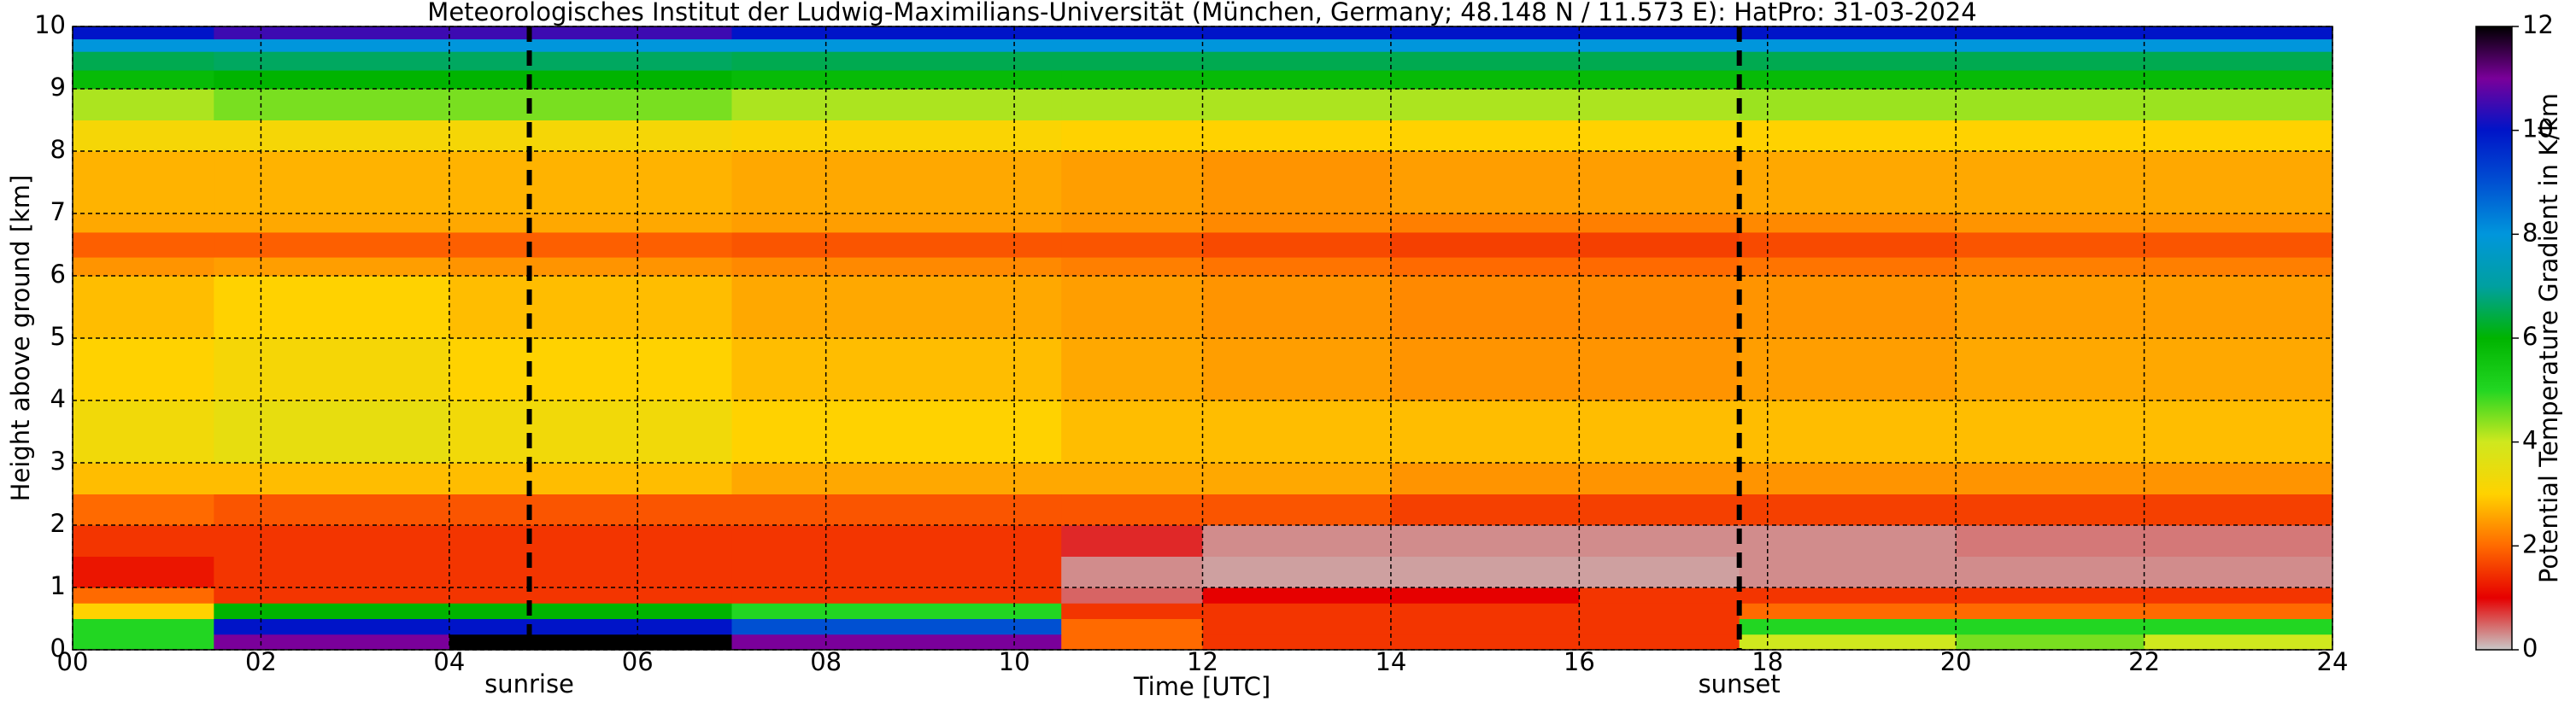 This screenshot has width=2576, height=707. Describe the element at coordinates (58, 585) in the screenshot. I see `y-tick-label: 1` at that location.